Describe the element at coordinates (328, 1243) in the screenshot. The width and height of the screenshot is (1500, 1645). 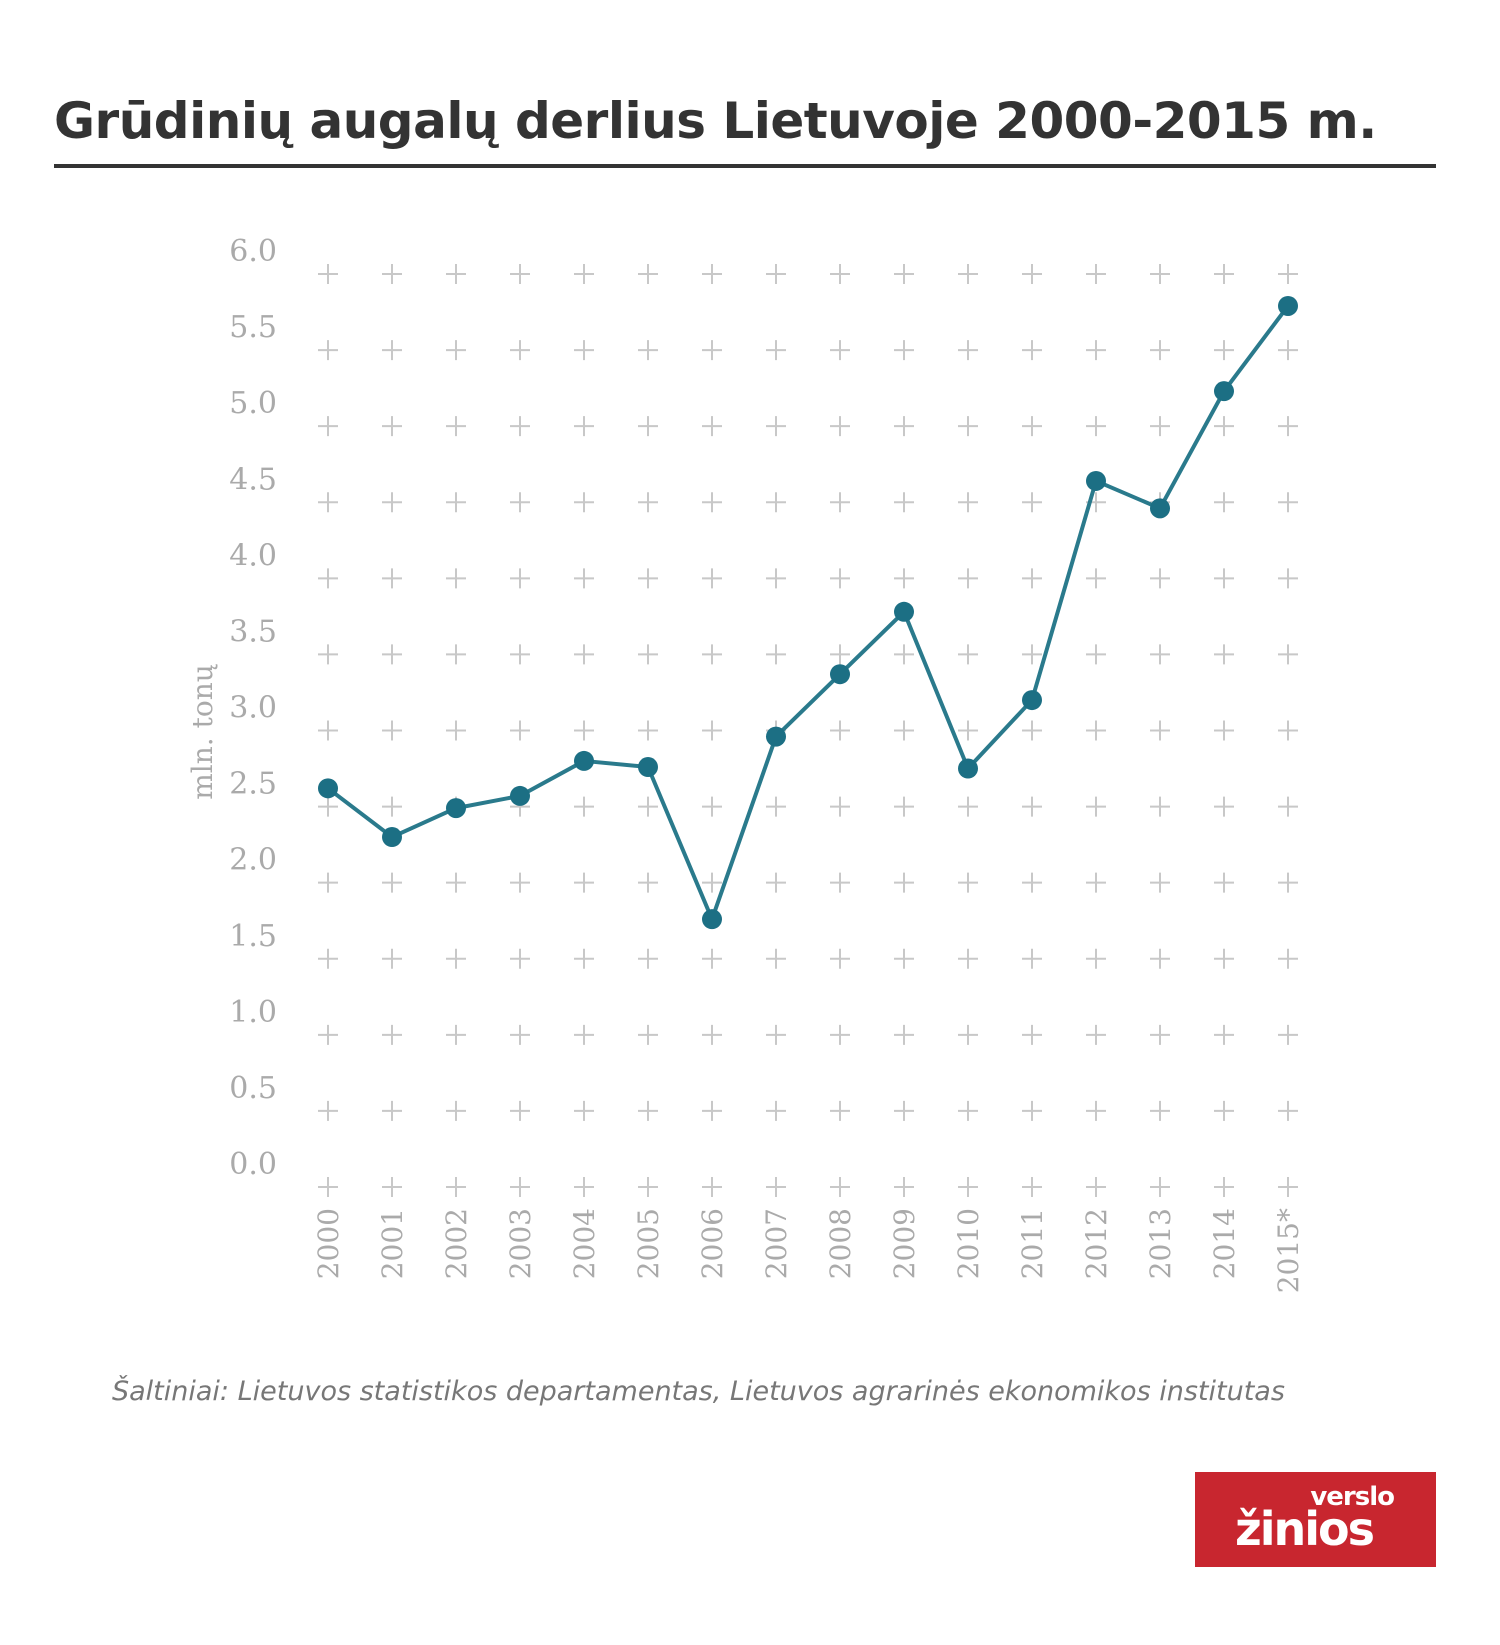
I see `x-tick-label: 2000` at that location.